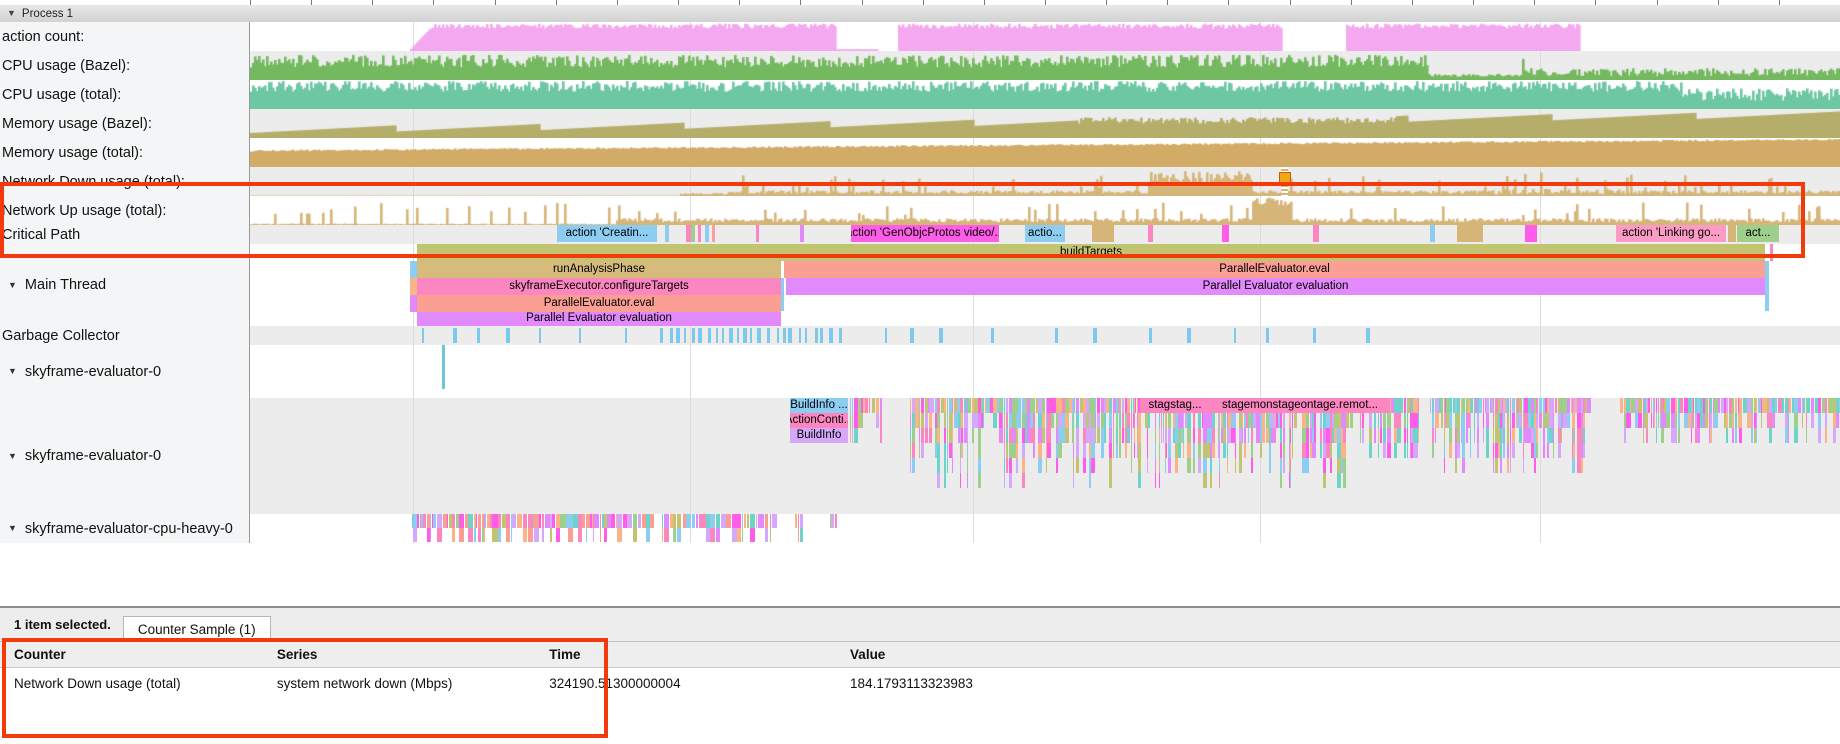  Describe the element at coordinates (125, 65) in the screenshot. I see `track-label-cpu-usage-bazel: CPU usage (Bazel):` at that location.